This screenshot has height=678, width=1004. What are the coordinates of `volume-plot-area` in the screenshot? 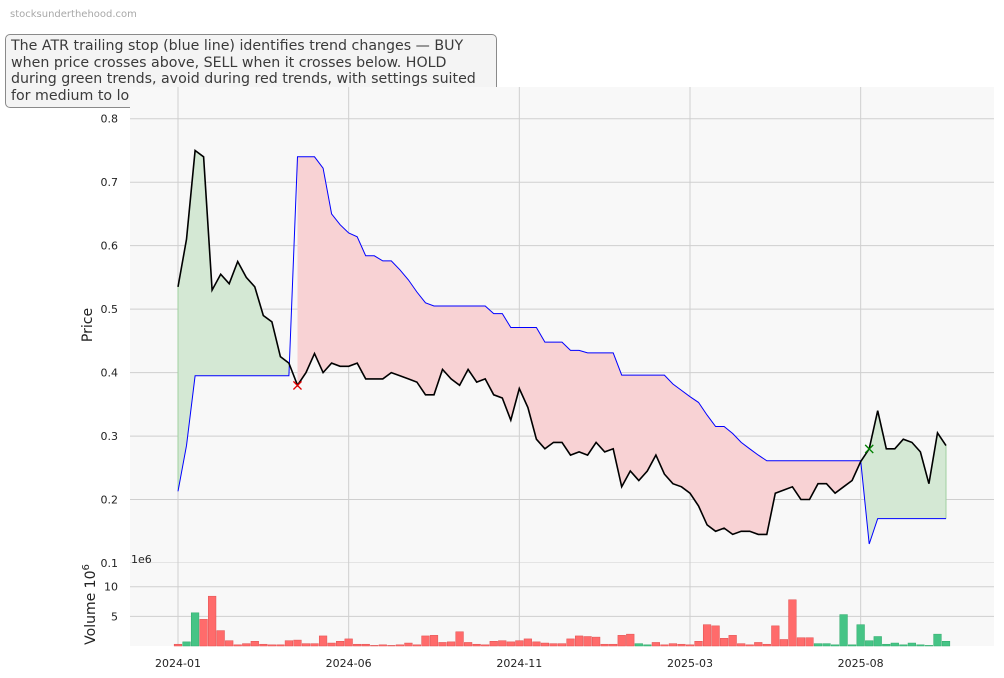 It's located at (562, 604).